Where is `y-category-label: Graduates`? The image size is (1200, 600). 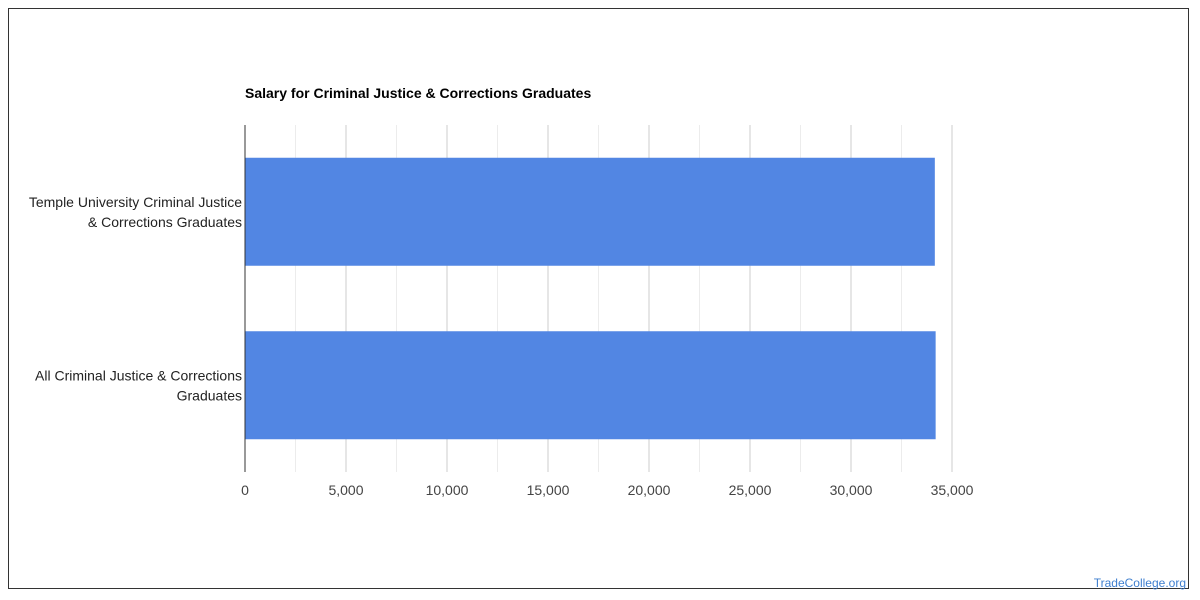 y-category-label: Graduates is located at coordinates (209, 395).